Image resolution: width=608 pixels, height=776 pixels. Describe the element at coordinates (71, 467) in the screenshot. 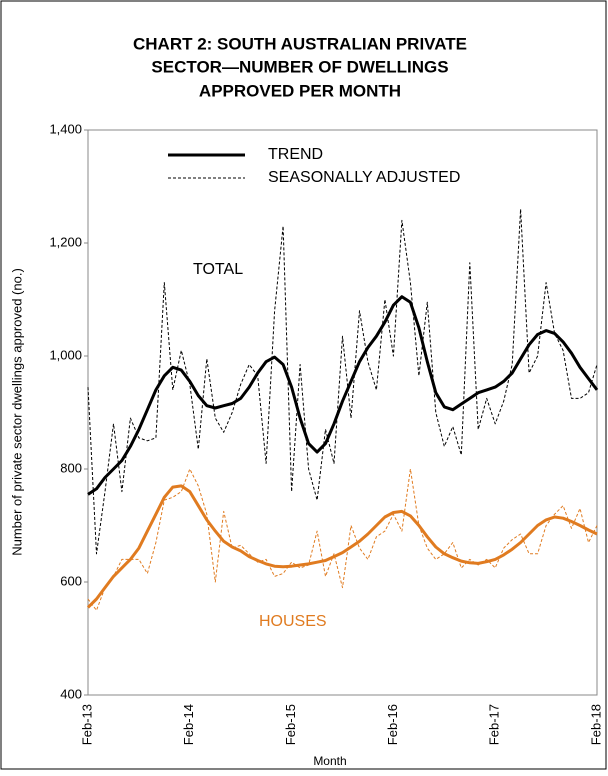

I see `y-tick-label: 800` at that location.